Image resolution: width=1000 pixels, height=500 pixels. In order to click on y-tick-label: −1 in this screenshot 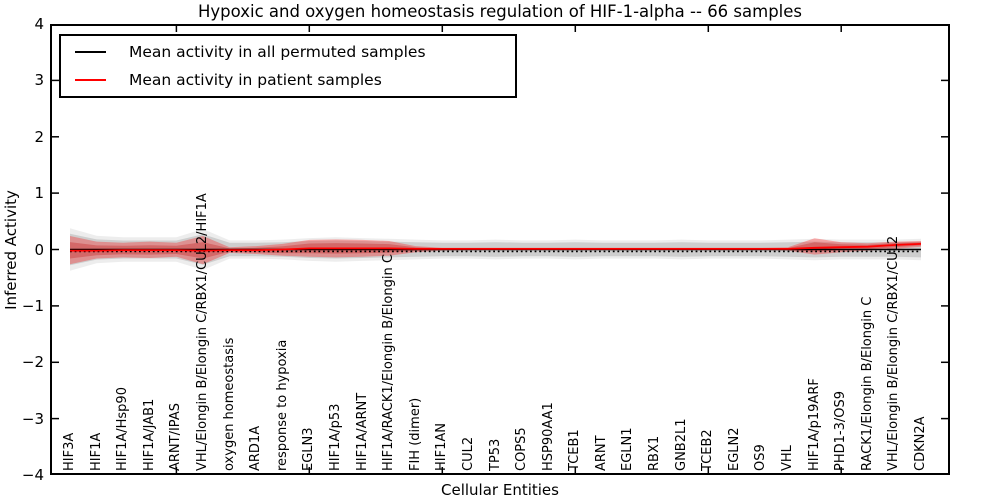, I will do `click(32, 305)`.